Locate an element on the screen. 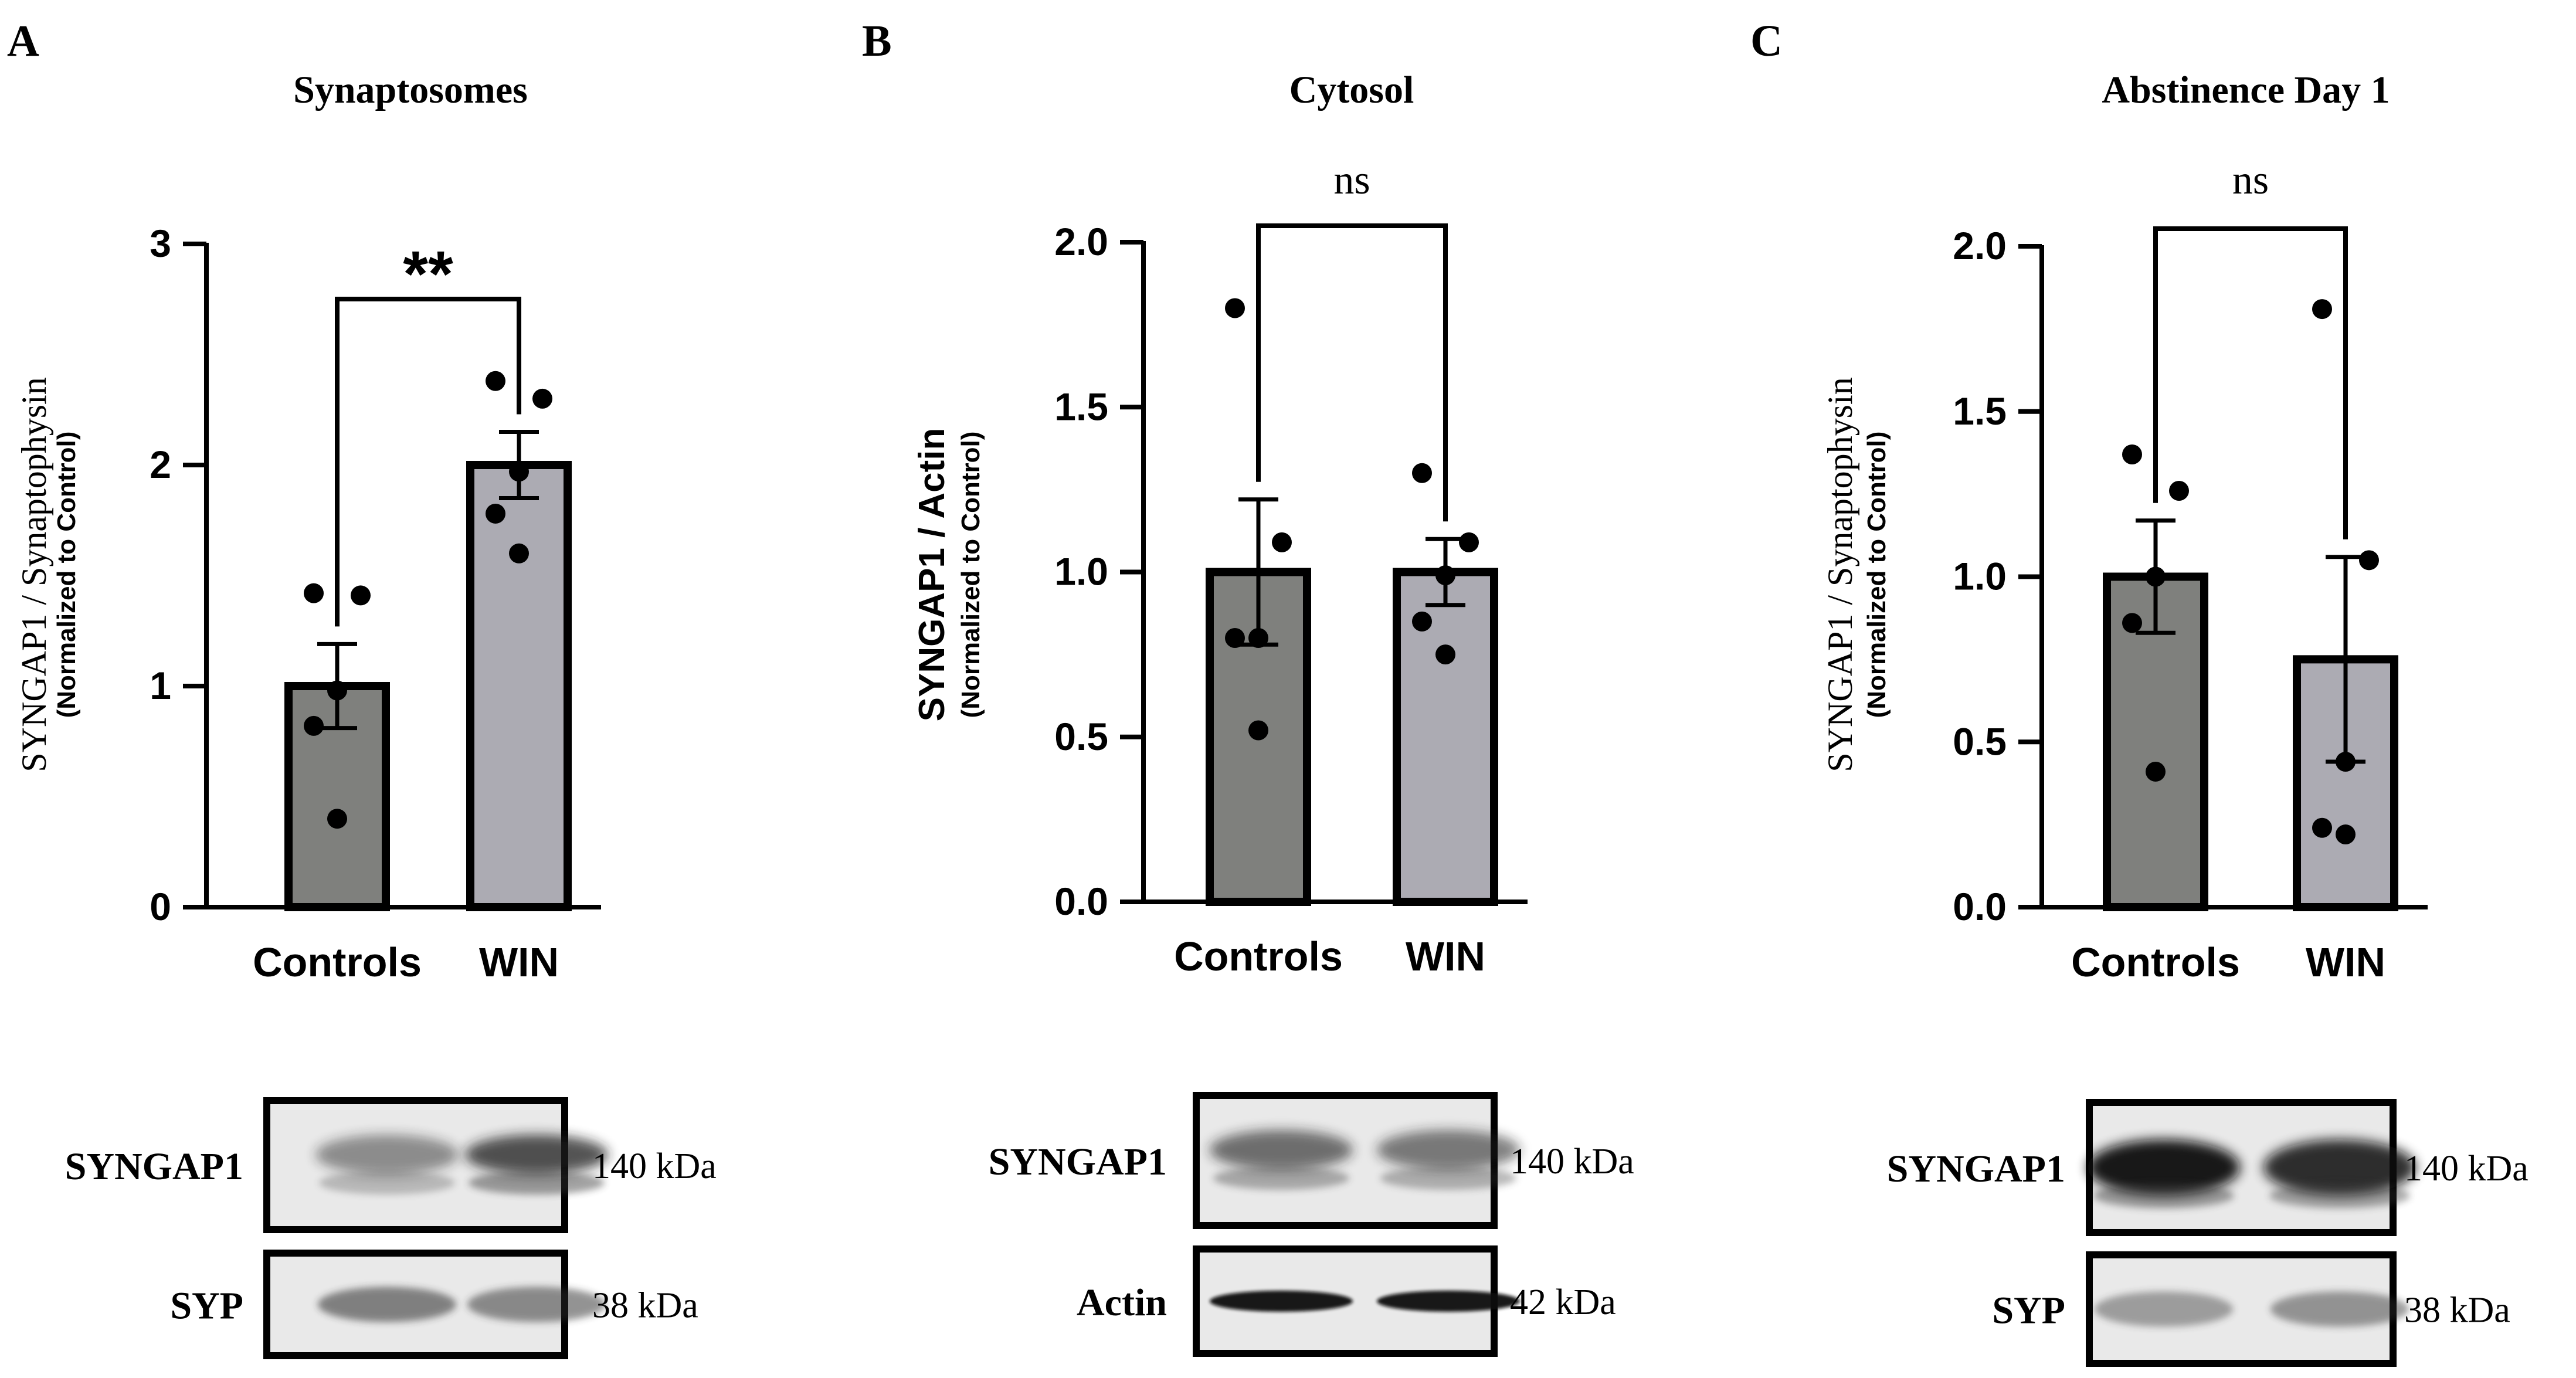 This screenshot has height=1378, width=2576. y-tick-label: 1 is located at coordinates (160, 685).